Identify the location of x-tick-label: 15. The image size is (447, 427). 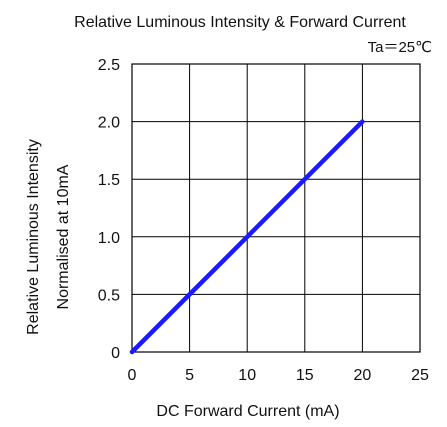
(305, 375).